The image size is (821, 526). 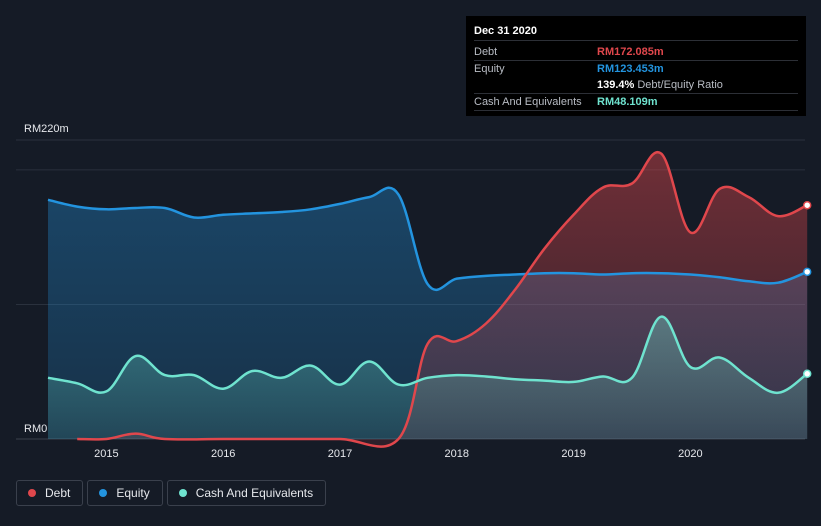 What do you see at coordinates (528, 102) in the screenshot?
I see `tooltip-cash-label: Cash And Equivalents` at bounding box center [528, 102].